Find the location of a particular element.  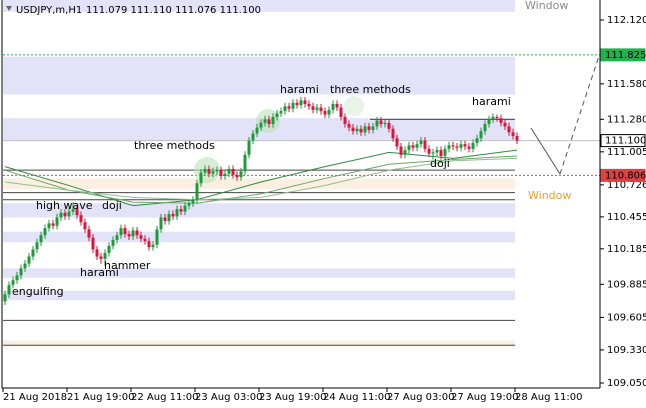

y-tick-label: 110.455 is located at coordinates (626, 217).